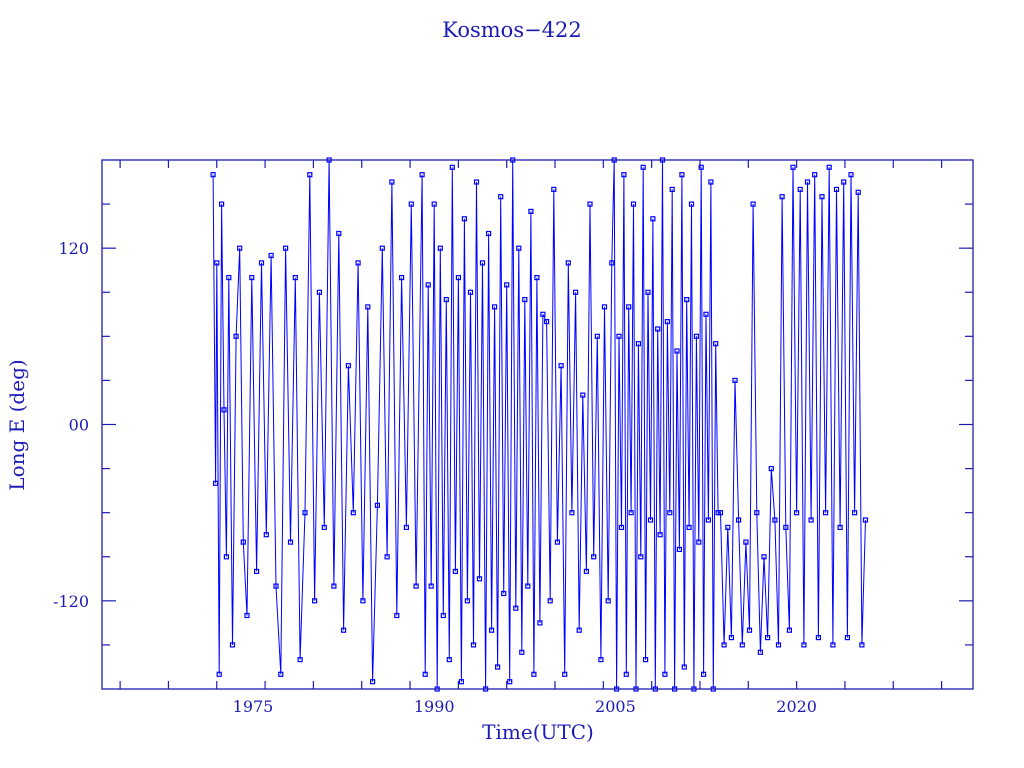 The image size is (1024, 768). Describe the element at coordinates (434, 706) in the screenshot. I see `x-tick-label: 1990` at that location.